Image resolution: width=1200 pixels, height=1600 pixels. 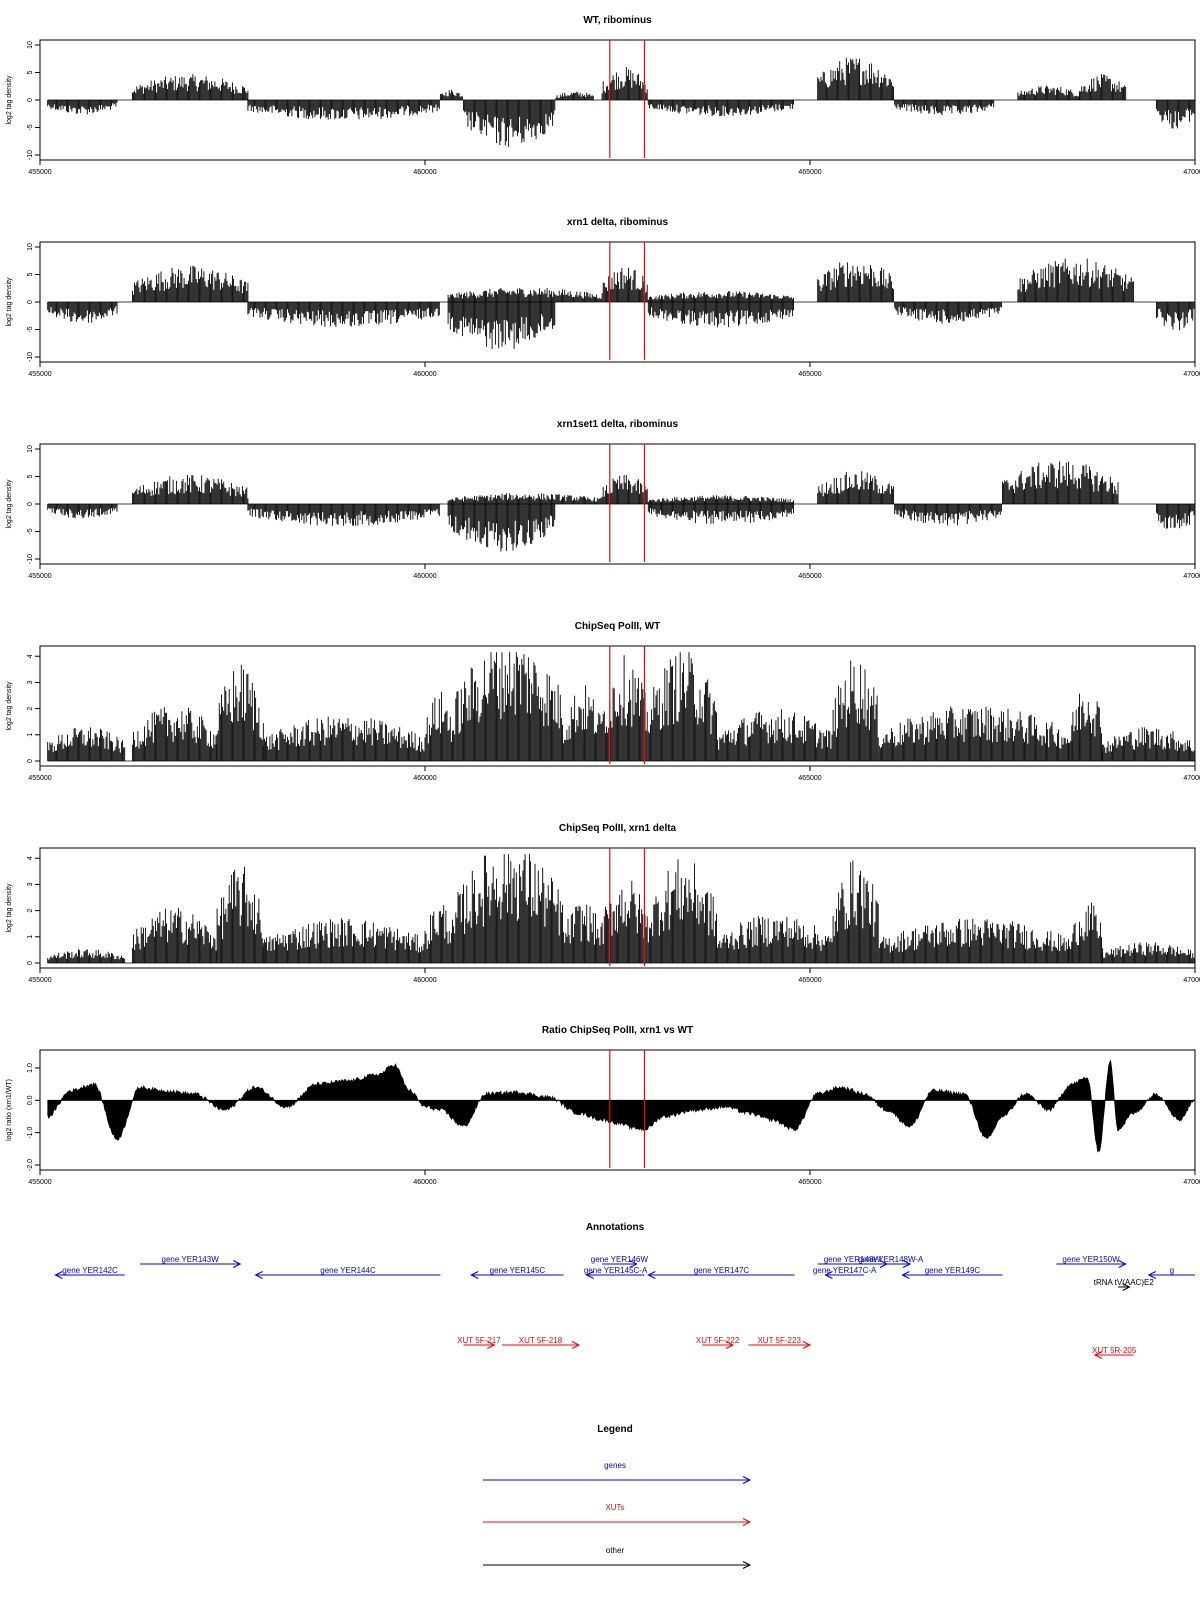 What do you see at coordinates (1172, 1270) in the screenshot?
I see `feature-label: g` at bounding box center [1172, 1270].